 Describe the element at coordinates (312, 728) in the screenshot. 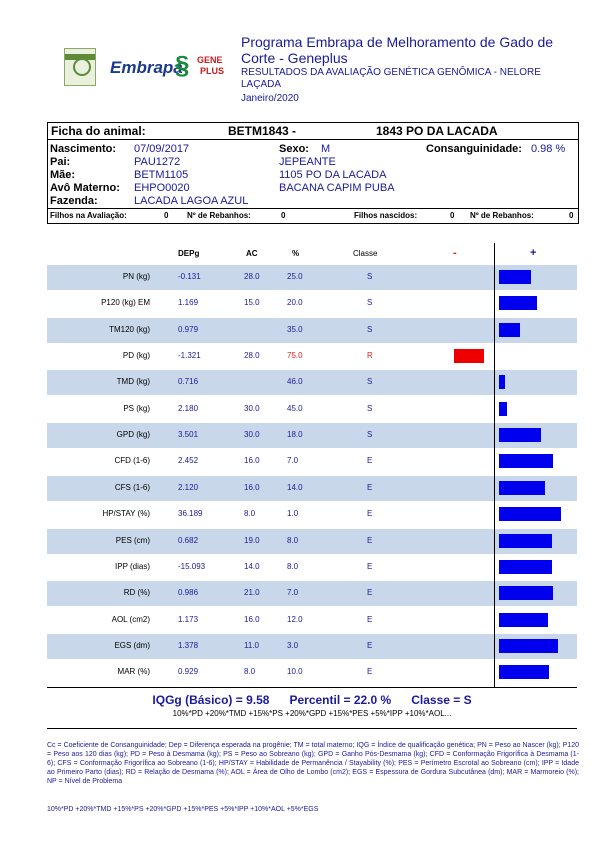

I see `separator` at that location.